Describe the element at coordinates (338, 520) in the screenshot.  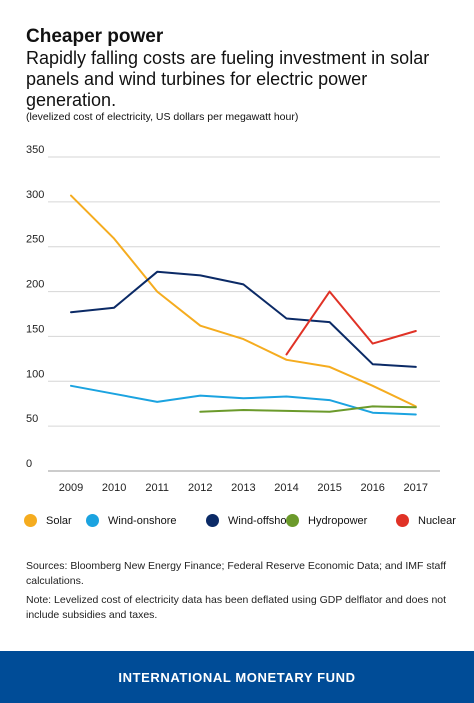
I see `legend-label-hydropower: Hydropower` at that location.